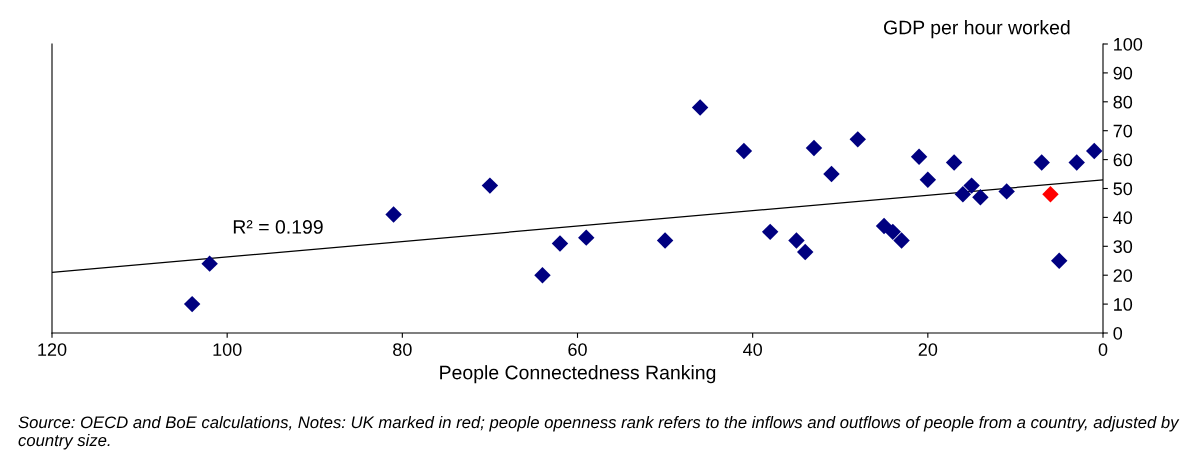  What do you see at coordinates (278, 227) in the screenshot?
I see `annotation: R² = 0.199` at bounding box center [278, 227].